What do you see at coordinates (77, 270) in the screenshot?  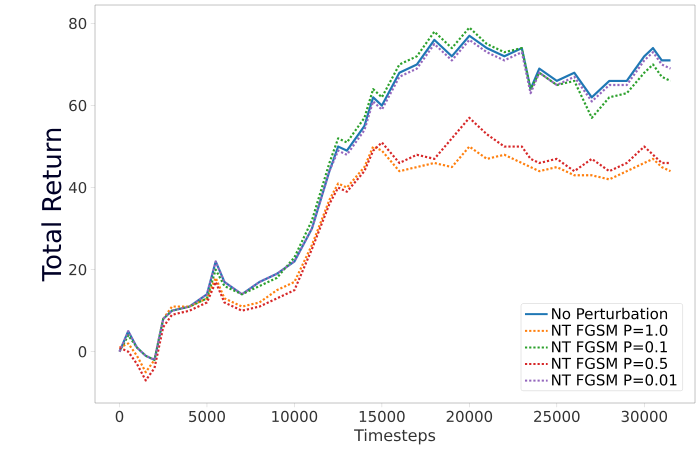 I see `y-tick-label: 20` at bounding box center [77, 270].